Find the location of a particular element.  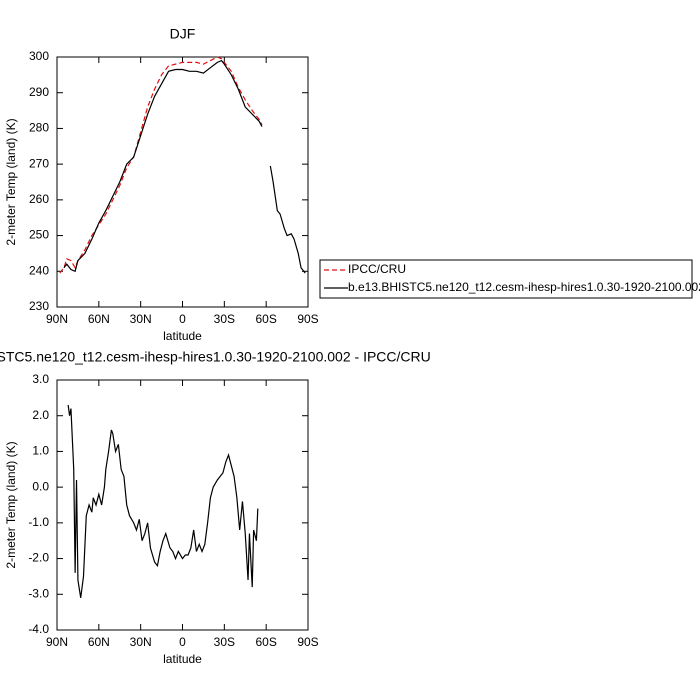

chart-title: DJF is located at coordinates (183, 34).